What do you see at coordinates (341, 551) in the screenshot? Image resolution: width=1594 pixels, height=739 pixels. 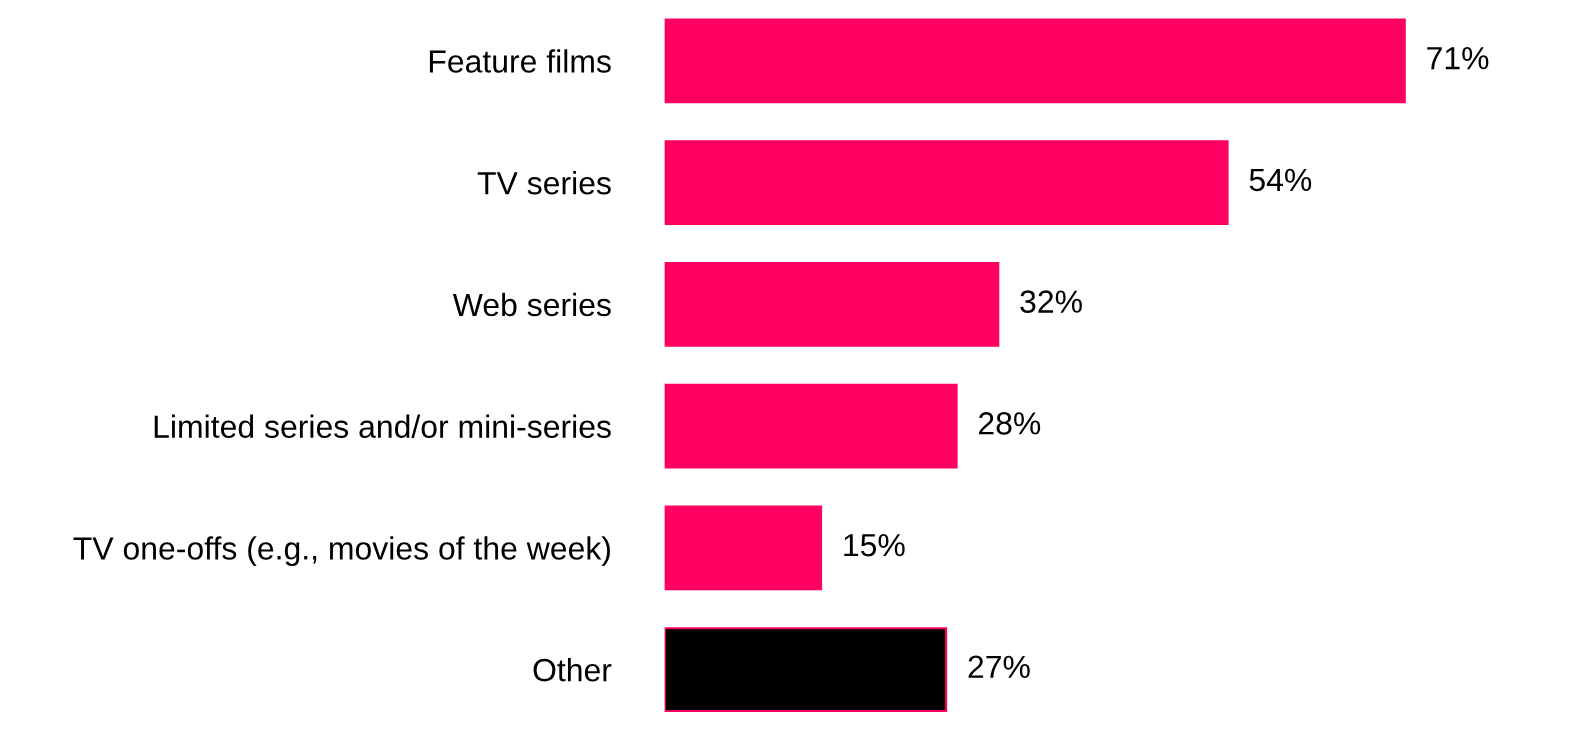 I see `y-tick-label: TV one-offs (e.g., movies of the week)` at bounding box center [341, 551].